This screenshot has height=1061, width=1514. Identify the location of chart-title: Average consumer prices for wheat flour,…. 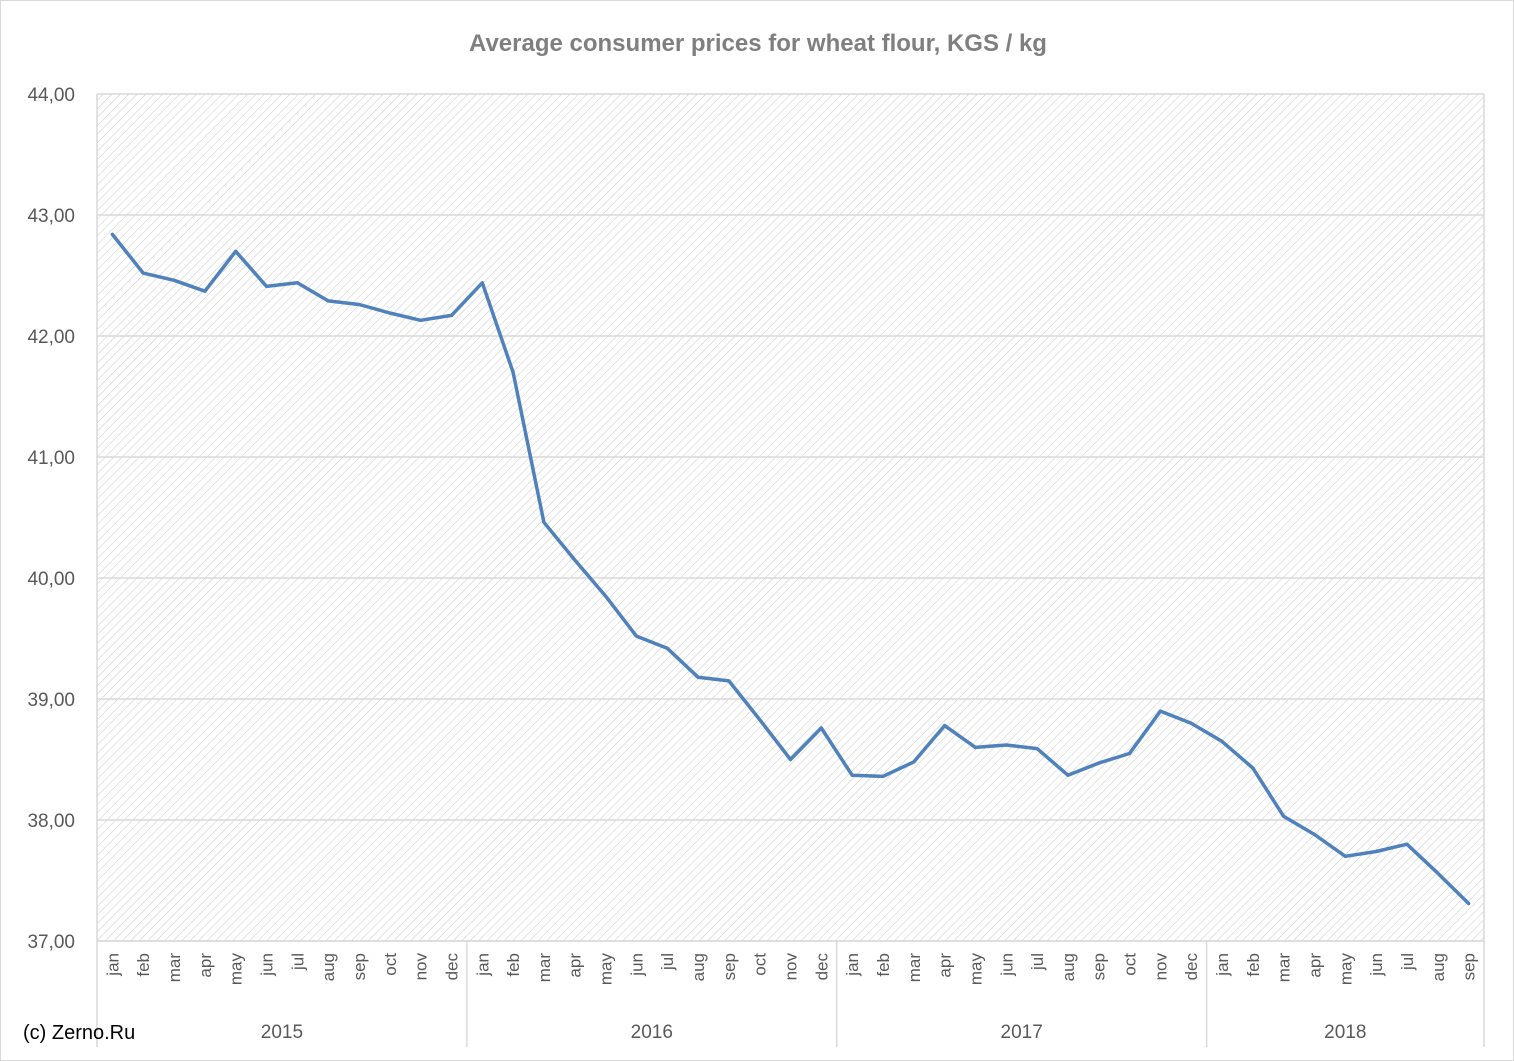
(758, 43).